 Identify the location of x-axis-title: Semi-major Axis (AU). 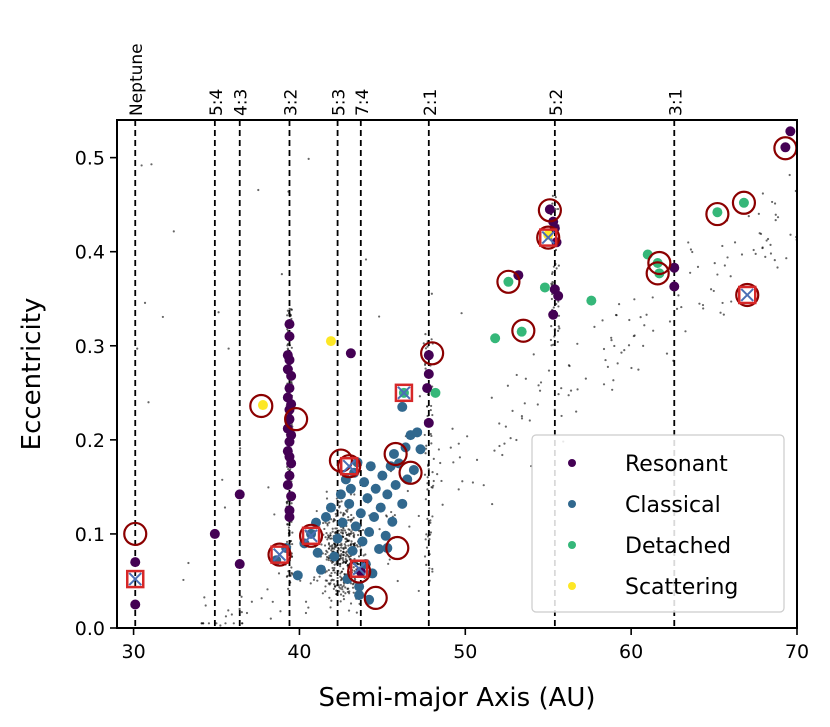
(456, 698).